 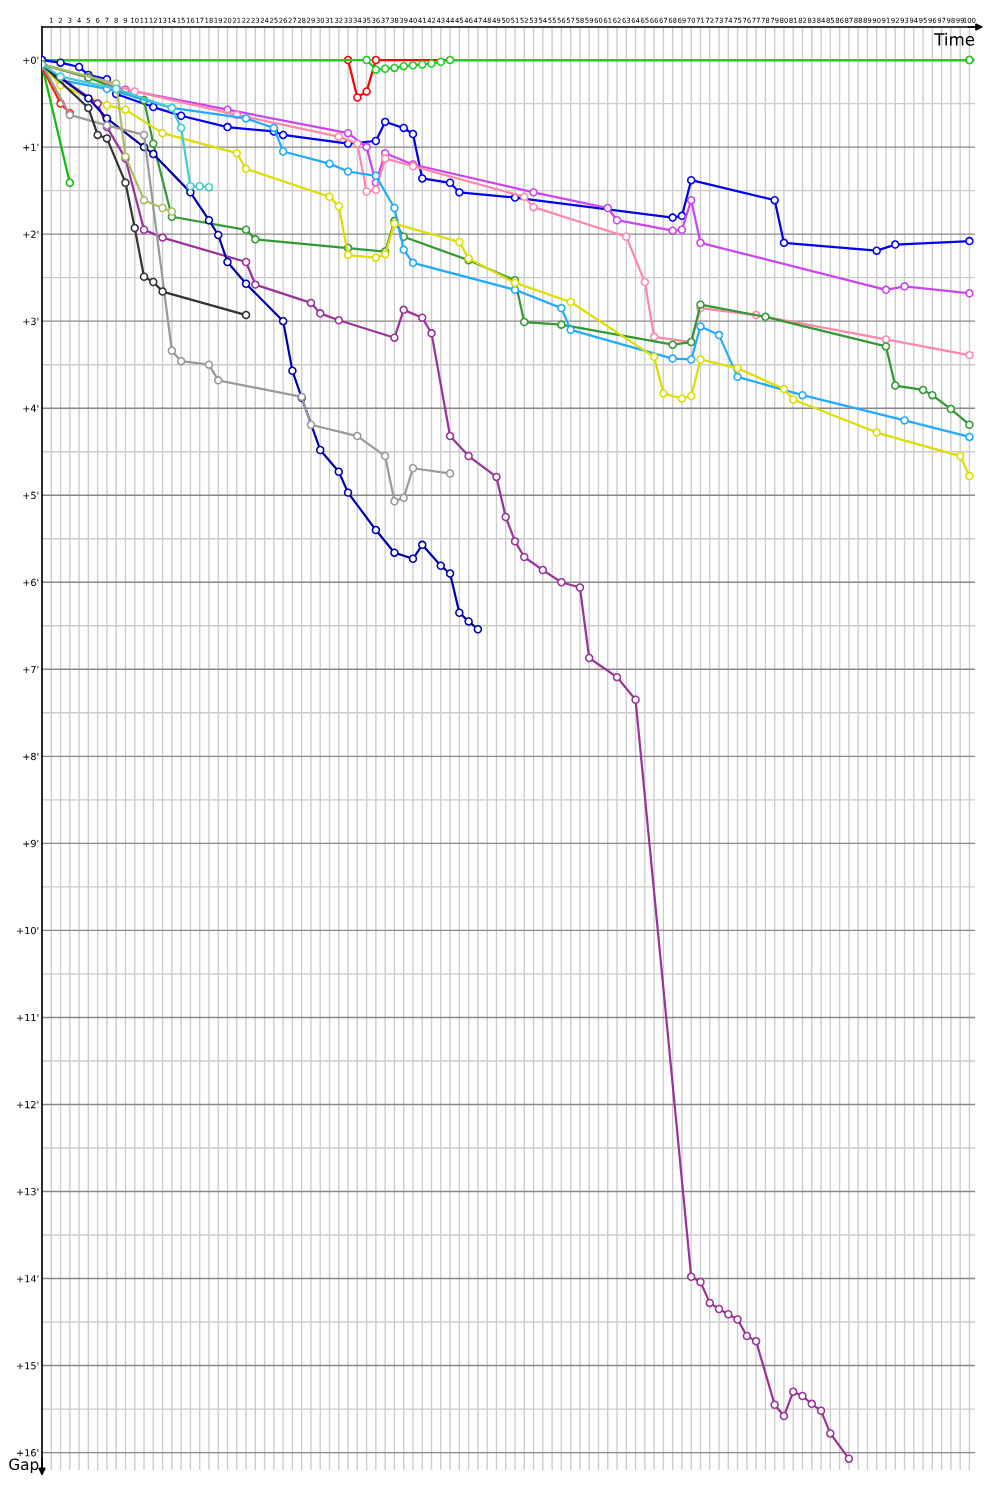 What do you see at coordinates (28, 1018) in the screenshot?
I see `y-tick-label: +11'` at bounding box center [28, 1018].